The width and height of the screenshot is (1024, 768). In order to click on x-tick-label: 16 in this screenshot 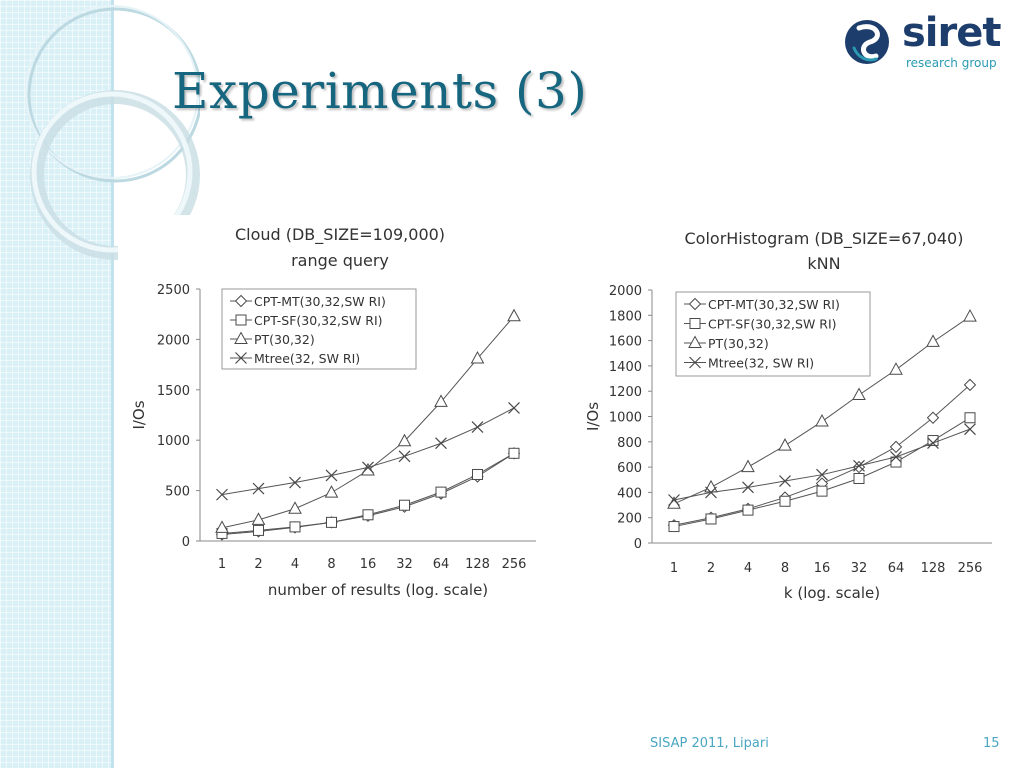, I will do `click(368, 564)`.